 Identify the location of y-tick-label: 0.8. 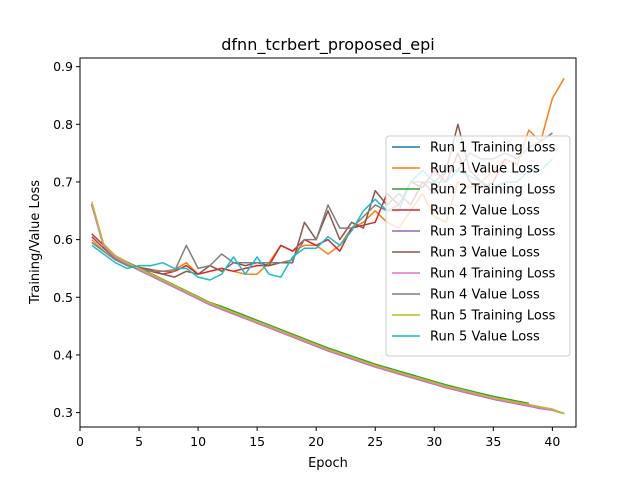
(63, 124).